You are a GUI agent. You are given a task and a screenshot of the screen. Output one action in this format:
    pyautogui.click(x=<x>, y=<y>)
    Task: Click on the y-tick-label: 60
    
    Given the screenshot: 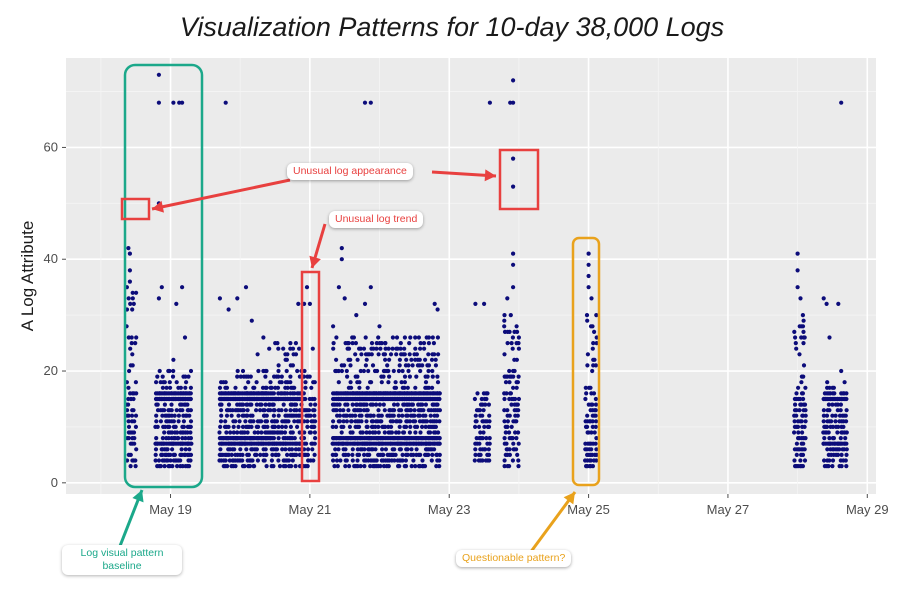 What is the action you would take?
    pyautogui.click(x=51, y=146)
    